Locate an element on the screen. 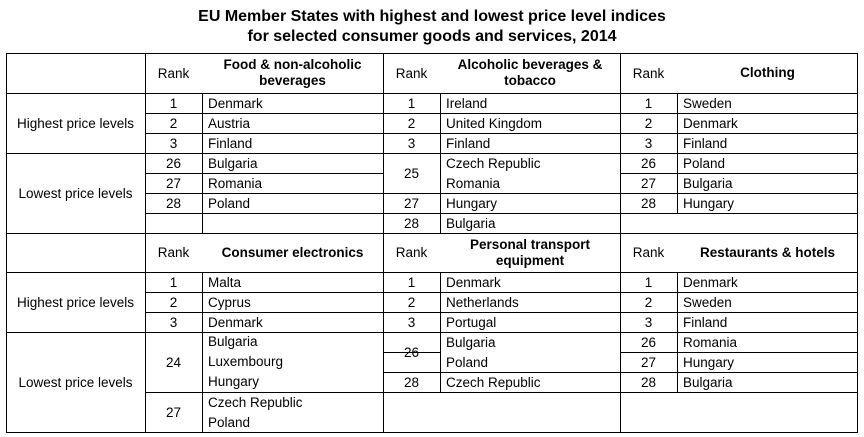 This screenshot has width=864, height=437. country-group: Bulgaria Luxembourg Hungary is located at coordinates (292, 362).